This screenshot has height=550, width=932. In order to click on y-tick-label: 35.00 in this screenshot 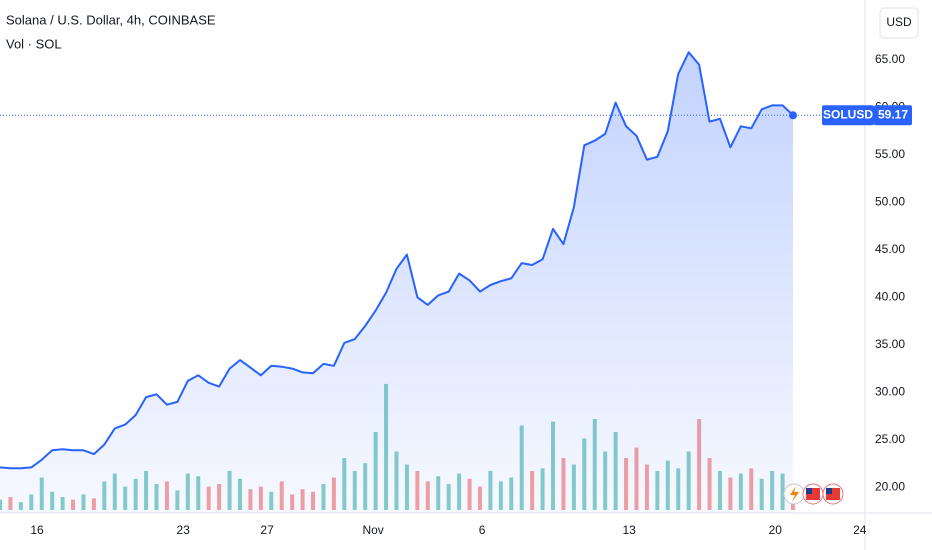, I will do `click(890, 344)`.